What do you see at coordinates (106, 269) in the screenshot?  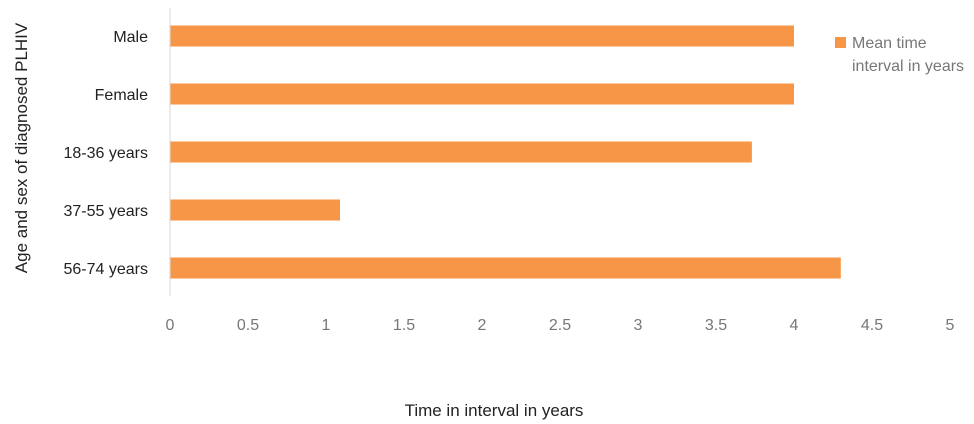 I see `category-label: 56-74 years` at bounding box center [106, 269].